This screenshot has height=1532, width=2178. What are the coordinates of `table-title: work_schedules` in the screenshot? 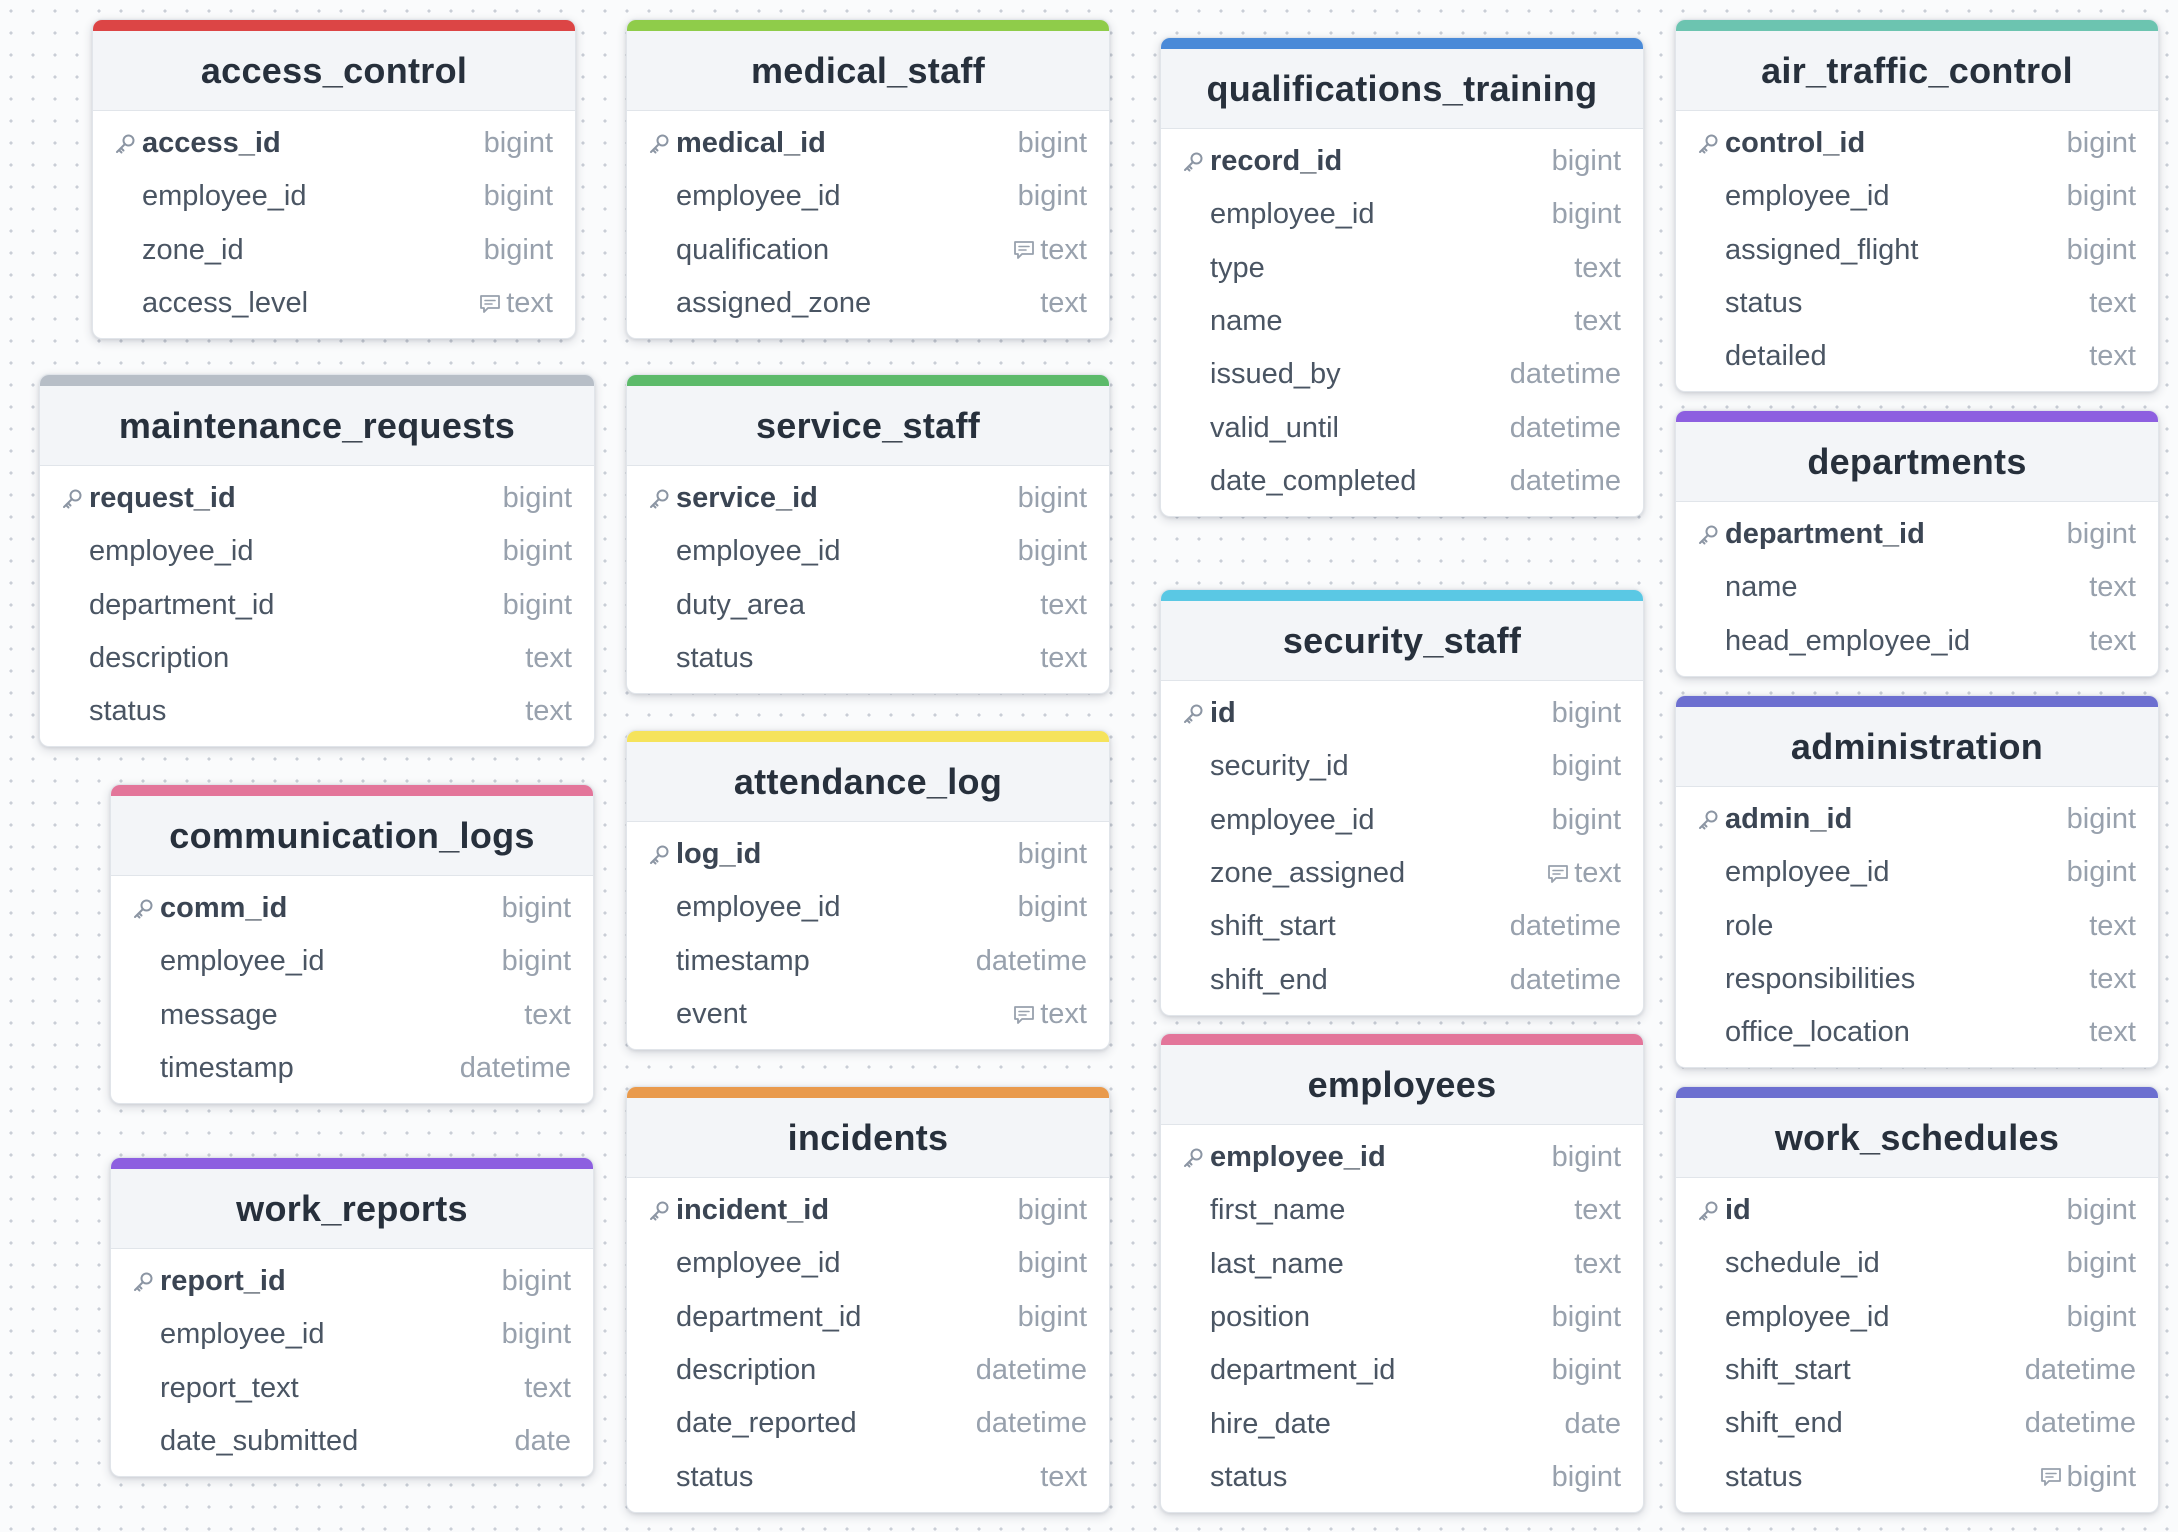 It's located at (1917, 1138).